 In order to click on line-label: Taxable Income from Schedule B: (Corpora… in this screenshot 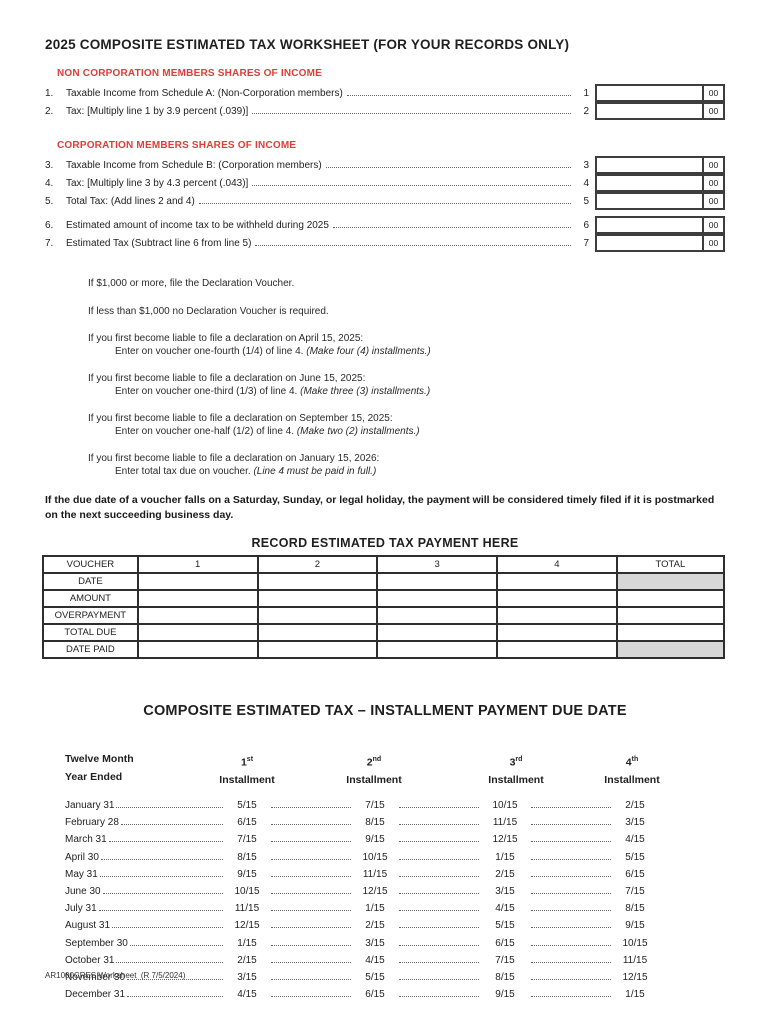, I will do `click(194, 165)`.